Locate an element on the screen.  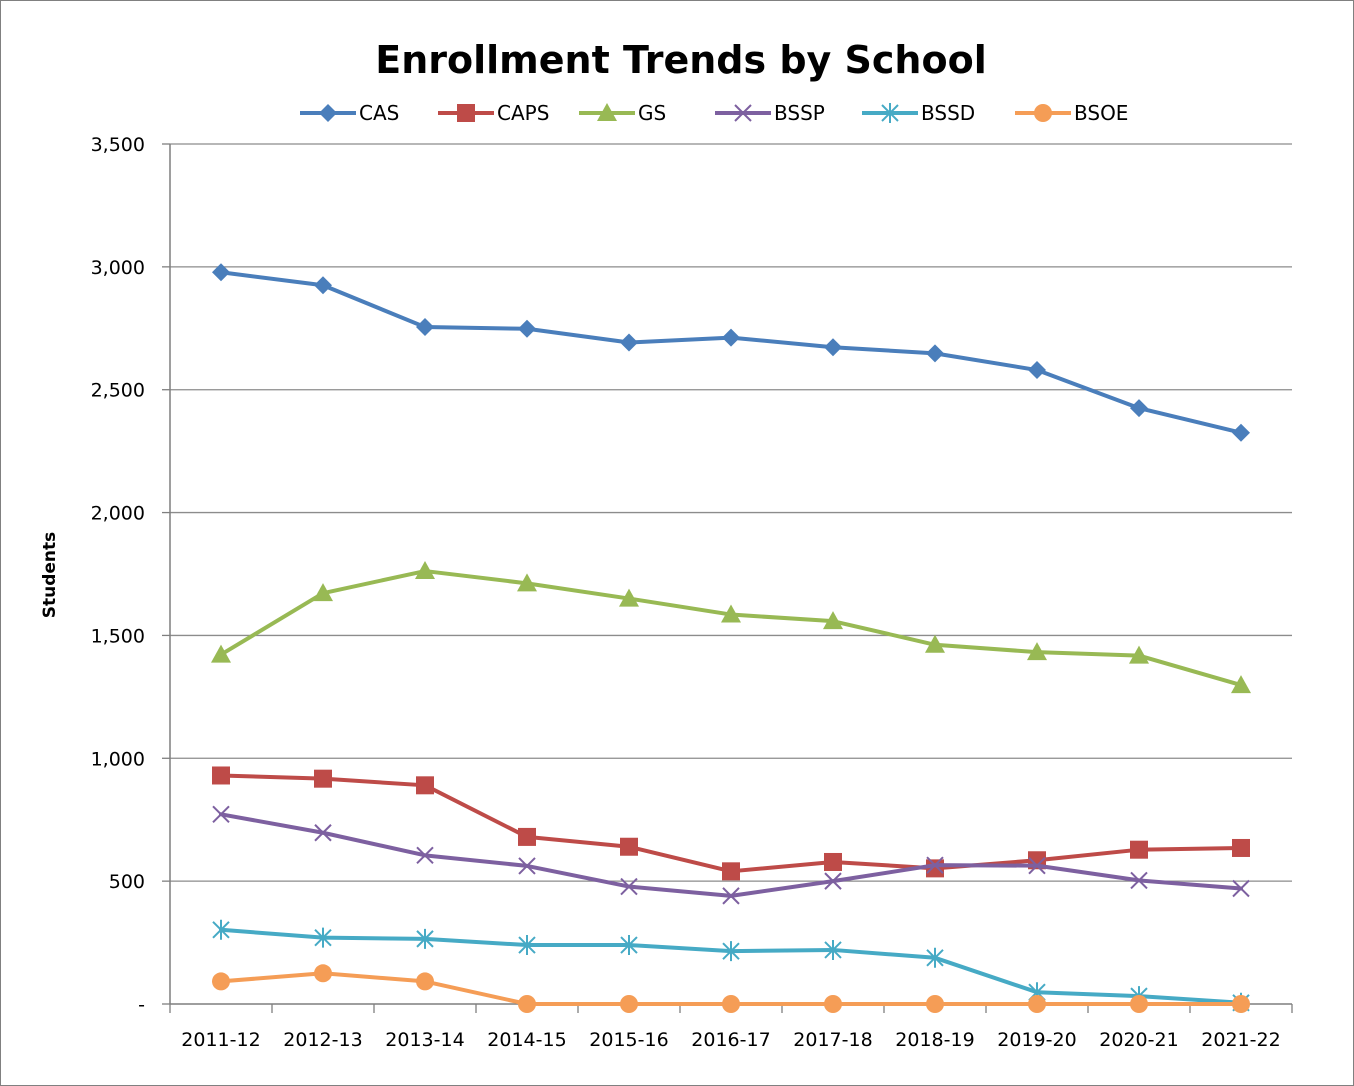
series-cas is located at coordinates (731, 352).